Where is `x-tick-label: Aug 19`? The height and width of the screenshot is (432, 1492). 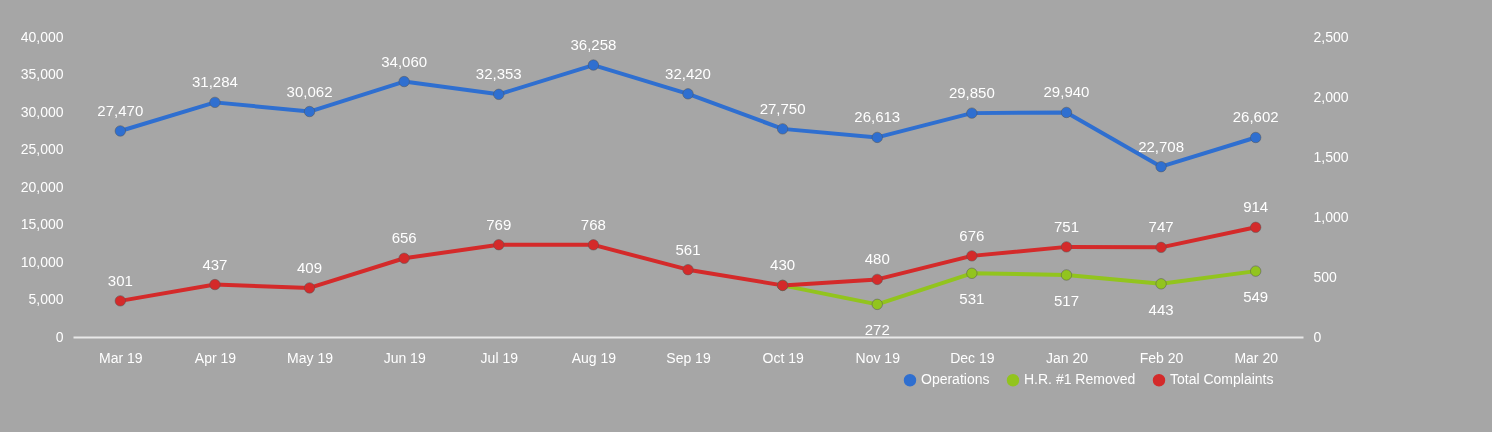 x-tick-label: Aug 19 is located at coordinates (594, 357).